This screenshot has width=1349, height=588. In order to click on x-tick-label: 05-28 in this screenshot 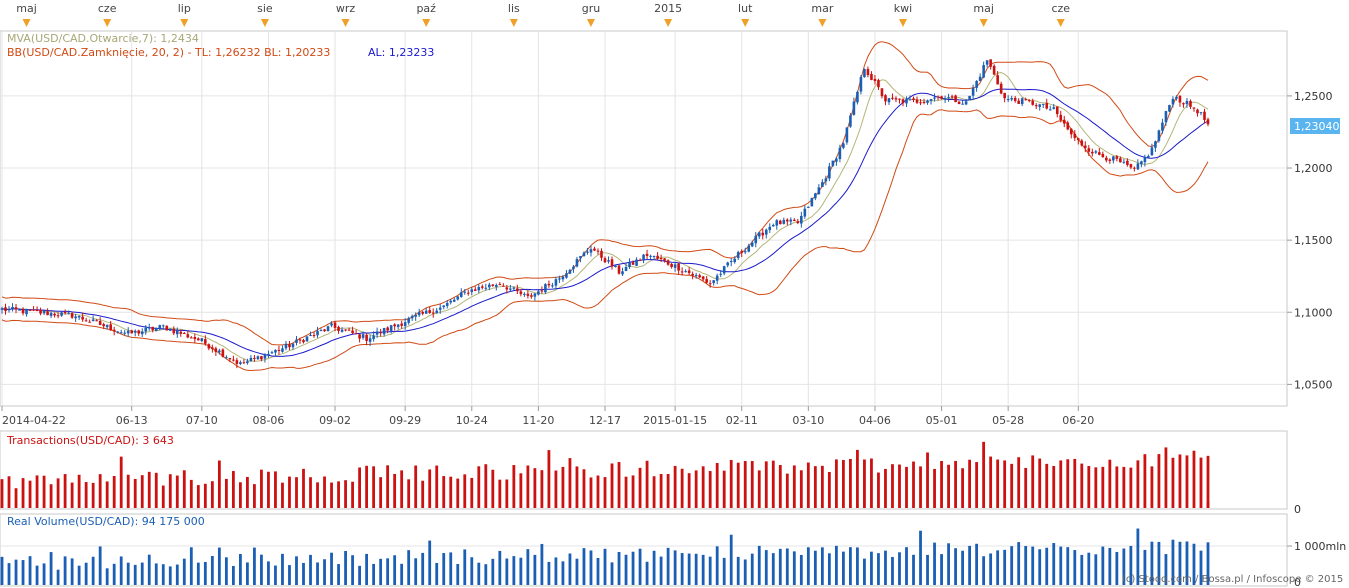, I will do `click(1008, 420)`.